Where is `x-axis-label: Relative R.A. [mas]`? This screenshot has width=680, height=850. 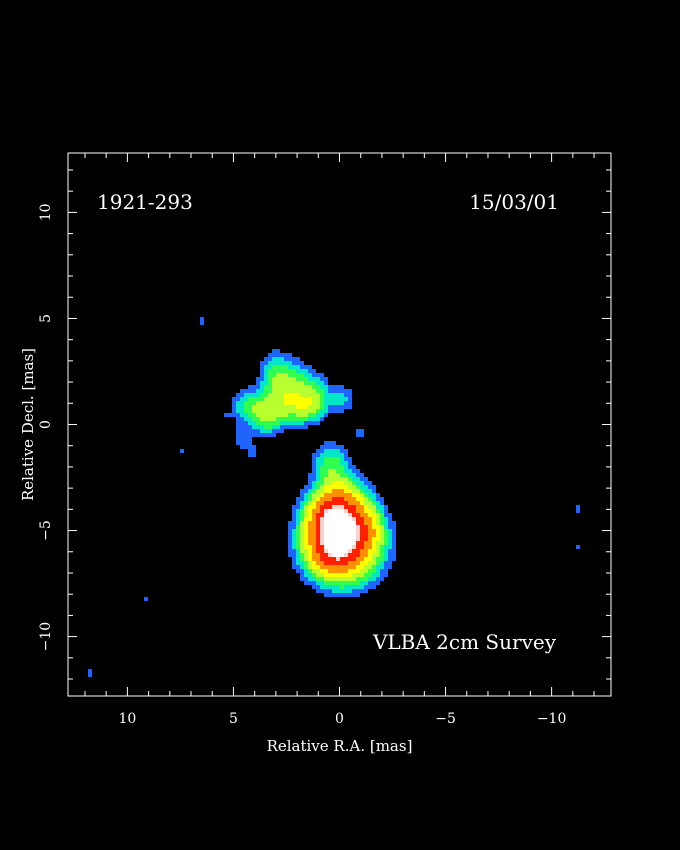 x-axis-label: Relative R.A. [mas] is located at coordinates (340, 746).